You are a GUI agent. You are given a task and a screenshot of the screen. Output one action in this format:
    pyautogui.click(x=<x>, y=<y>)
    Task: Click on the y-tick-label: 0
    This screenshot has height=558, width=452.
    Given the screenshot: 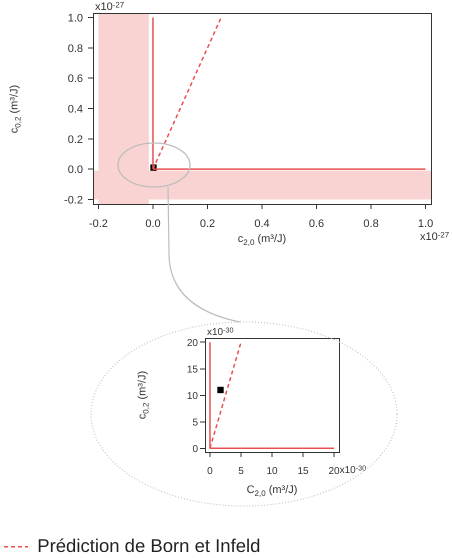 What is the action you would take?
    pyautogui.click(x=195, y=449)
    